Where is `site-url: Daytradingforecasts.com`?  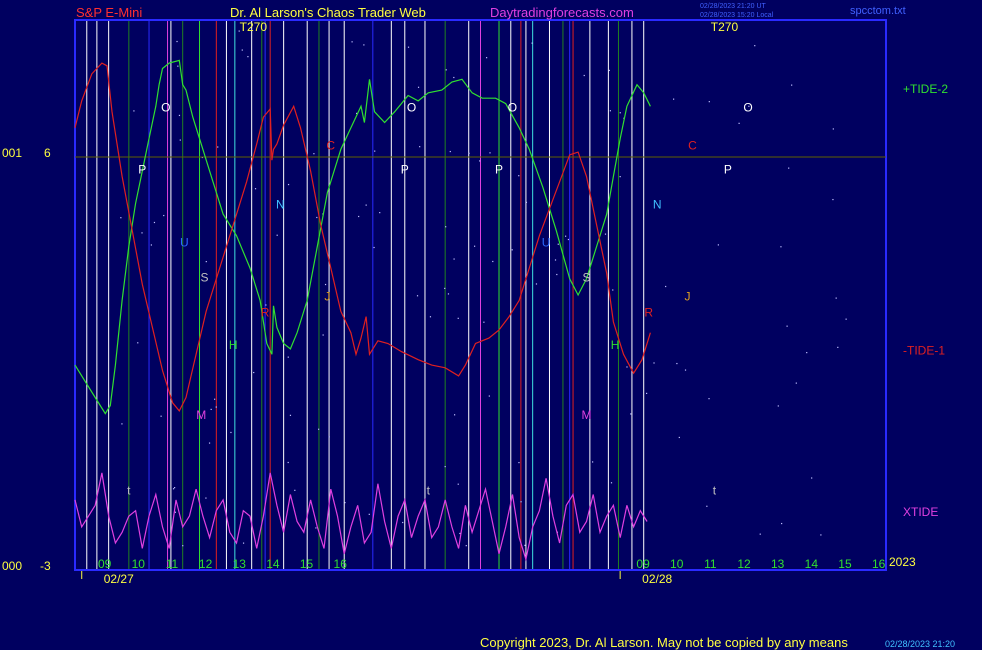 site-url: Daytradingforecasts.com is located at coordinates (562, 12).